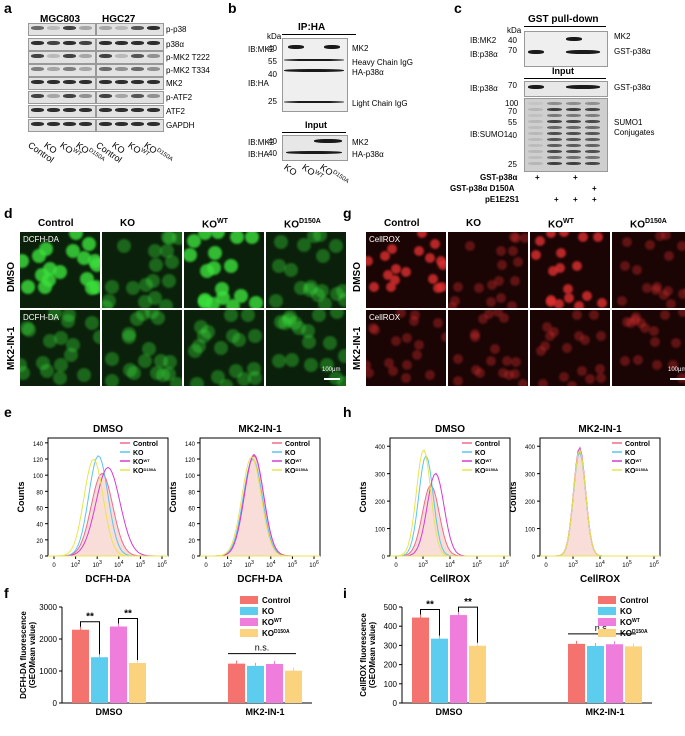  I want to click on sumo-right-2: Conjugates, so click(634, 132).